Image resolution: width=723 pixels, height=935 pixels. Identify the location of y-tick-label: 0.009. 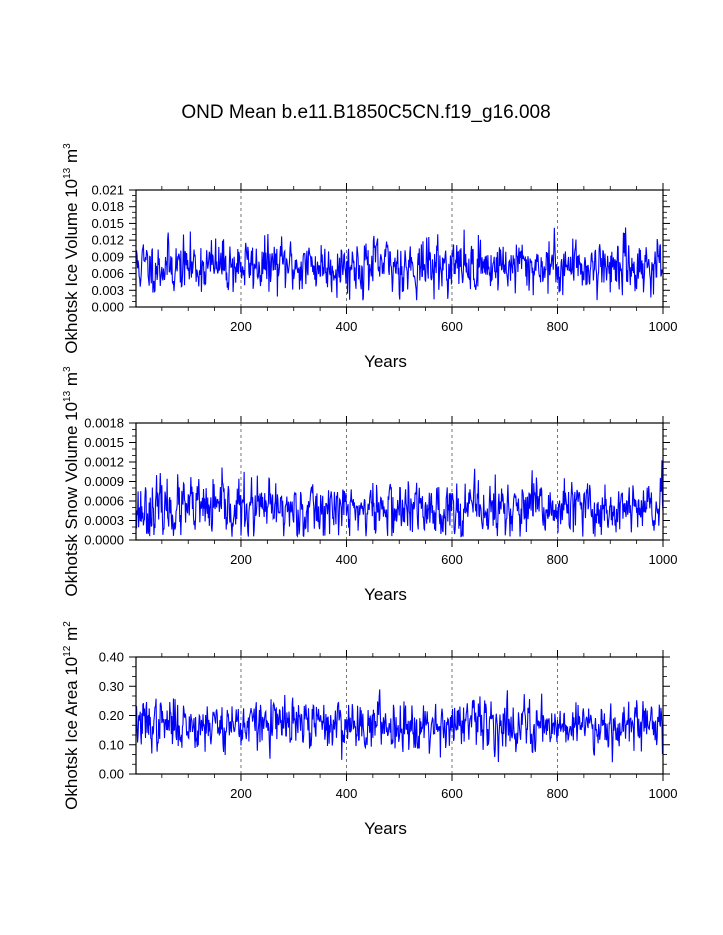
(107, 256).